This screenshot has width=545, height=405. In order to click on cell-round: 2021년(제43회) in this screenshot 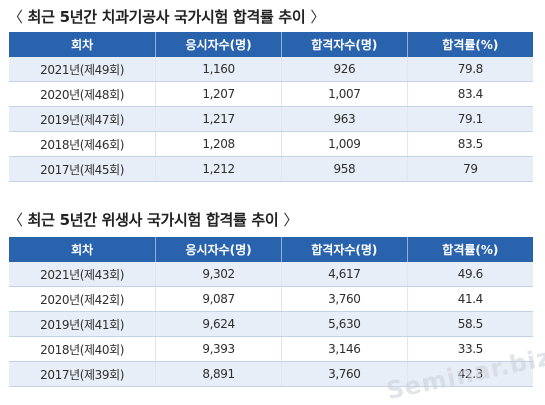, I will do `click(83, 274)`.